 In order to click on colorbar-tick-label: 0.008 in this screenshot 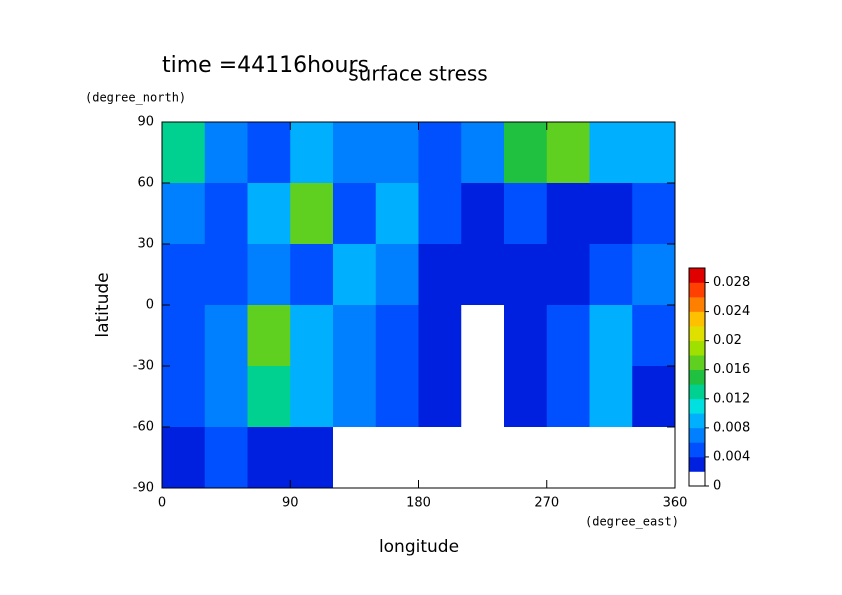, I will do `click(731, 427)`.